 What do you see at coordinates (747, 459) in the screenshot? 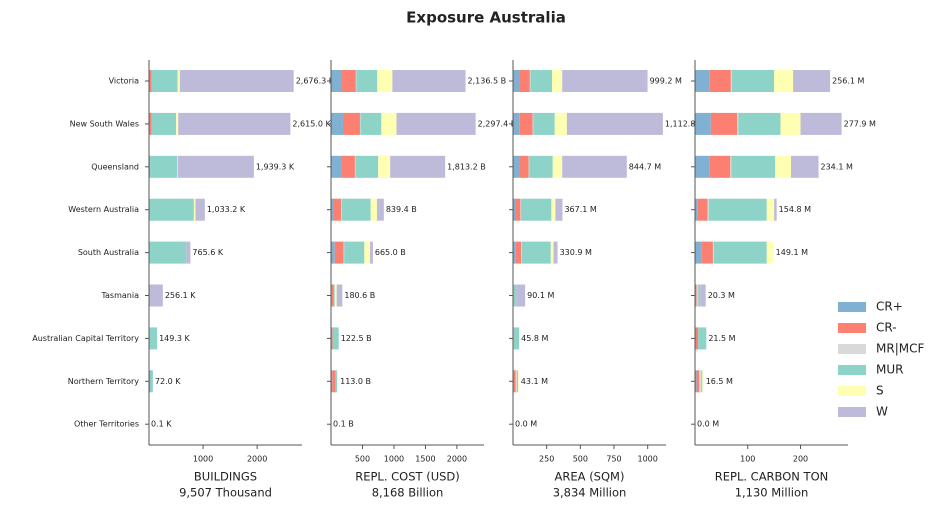
I see `x-tick-label: 100` at bounding box center [747, 459].